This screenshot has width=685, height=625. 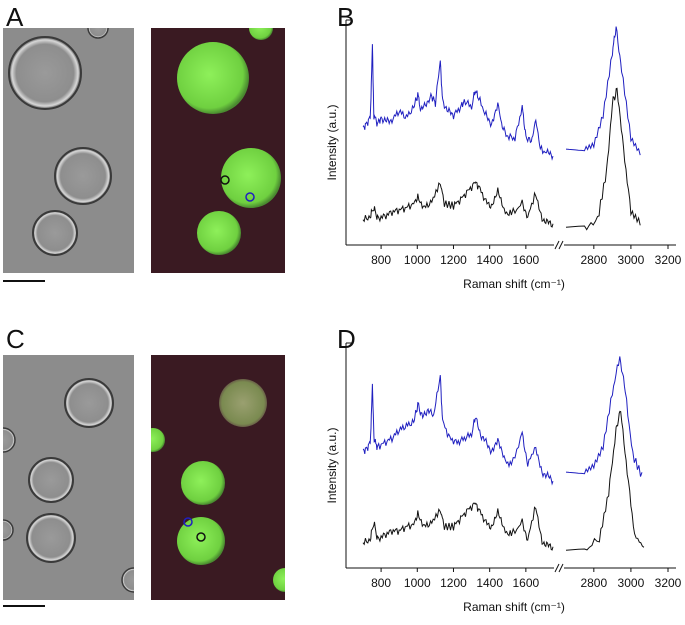 I want to click on chart-b-x-tick-label: 800, so click(x=381, y=260).